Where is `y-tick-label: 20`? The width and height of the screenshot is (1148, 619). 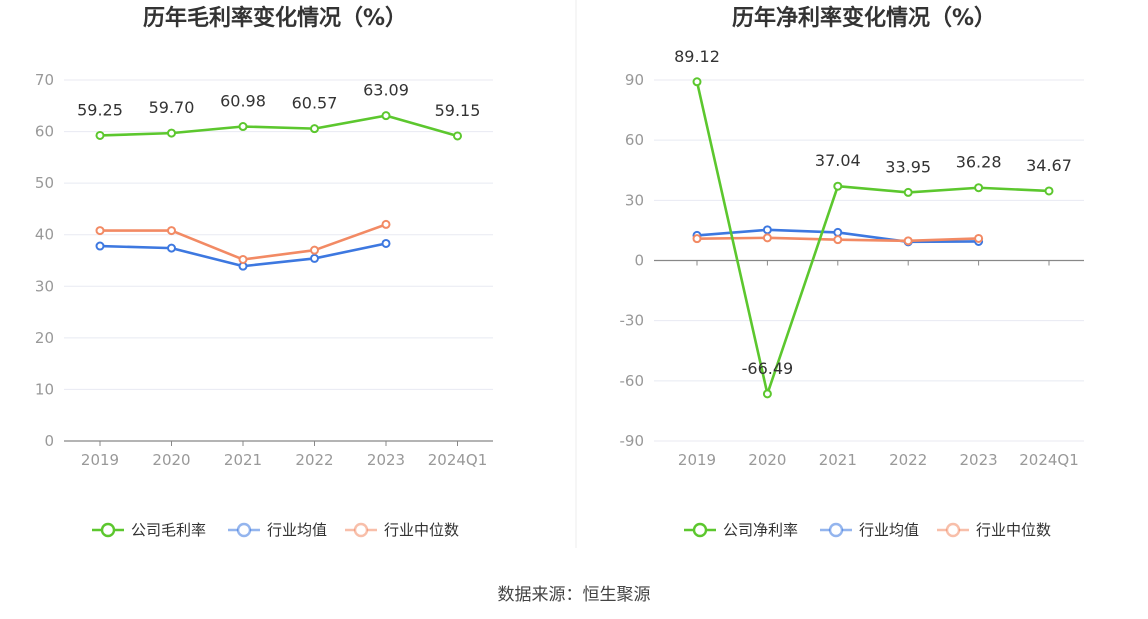 y-tick-label: 20 is located at coordinates (44, 338).